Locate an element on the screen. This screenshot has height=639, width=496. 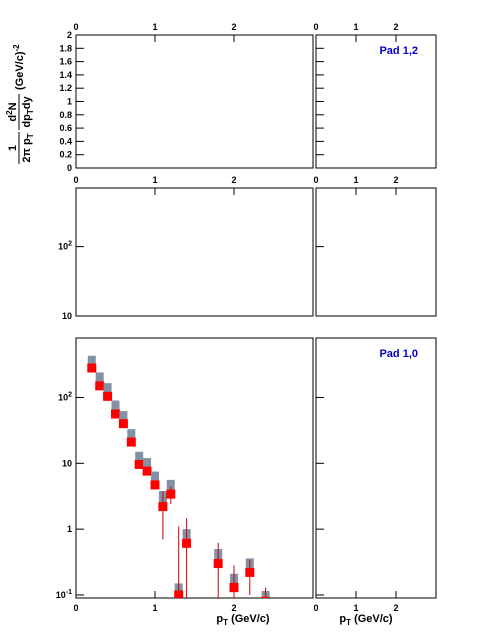
y-tick-label: 2 is located at coordinates (69, 35).